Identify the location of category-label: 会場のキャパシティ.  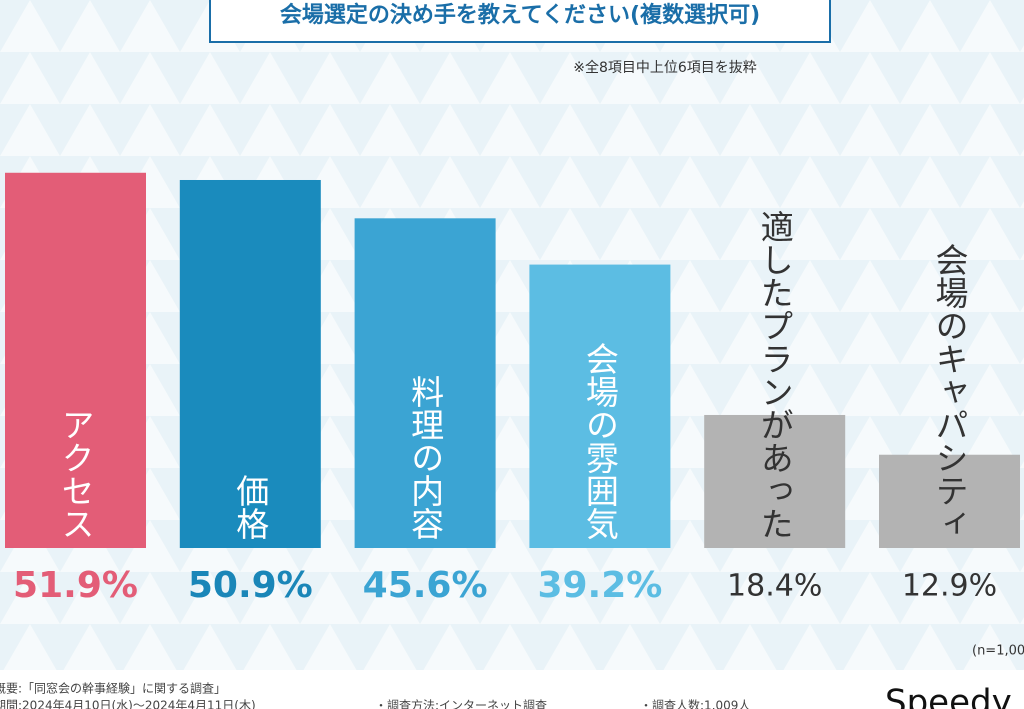
(949, 391).